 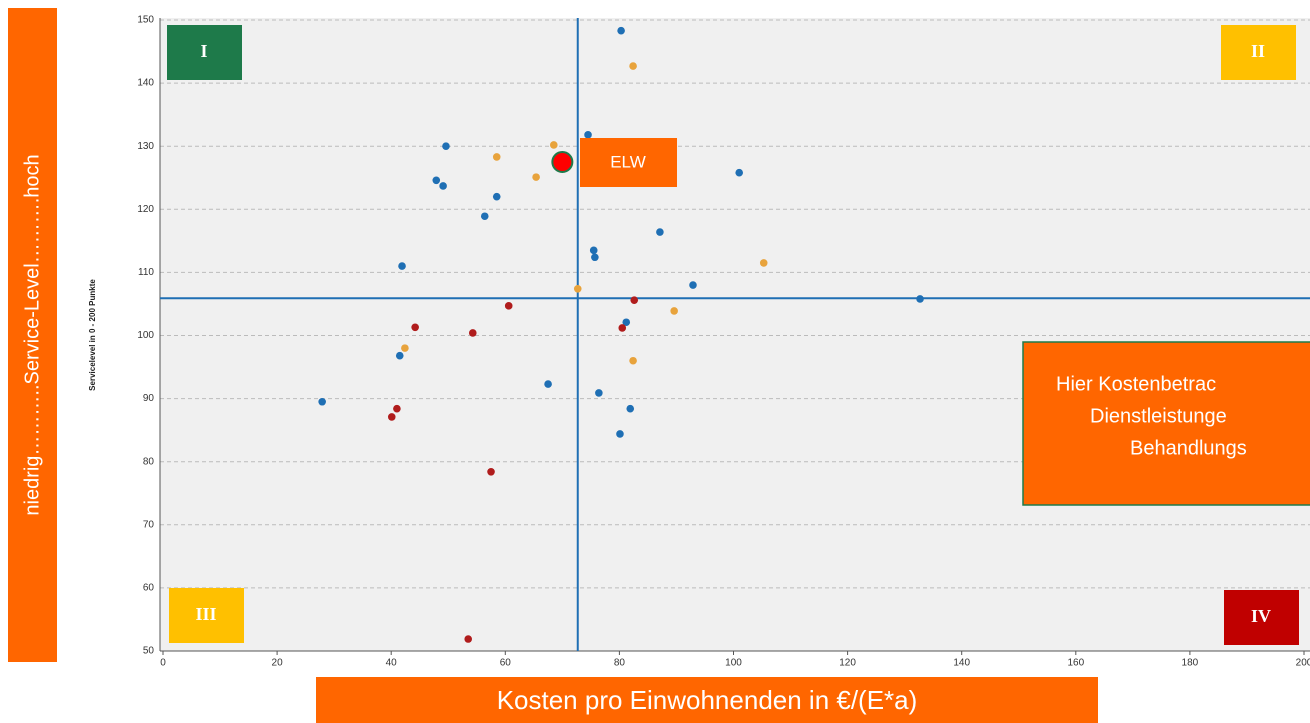 I want to click on x-tick-label: 80, so click(x=620, y=663).